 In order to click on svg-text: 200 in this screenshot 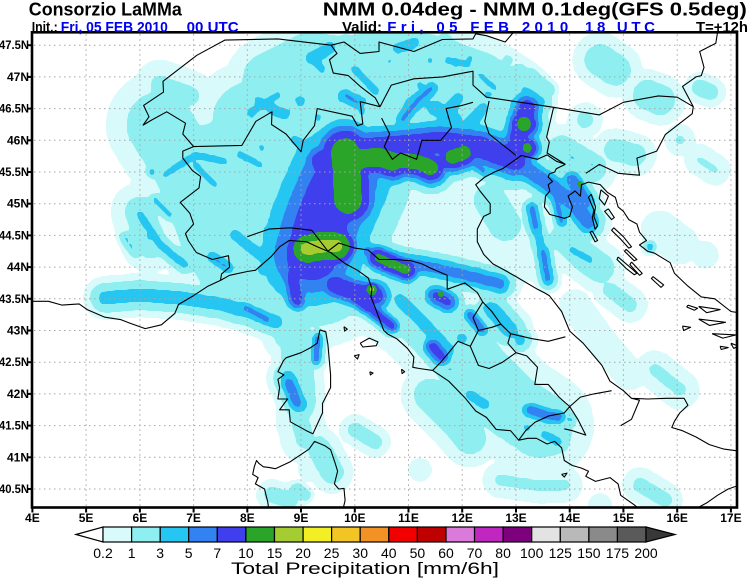, I will do `click(646, 553)`.